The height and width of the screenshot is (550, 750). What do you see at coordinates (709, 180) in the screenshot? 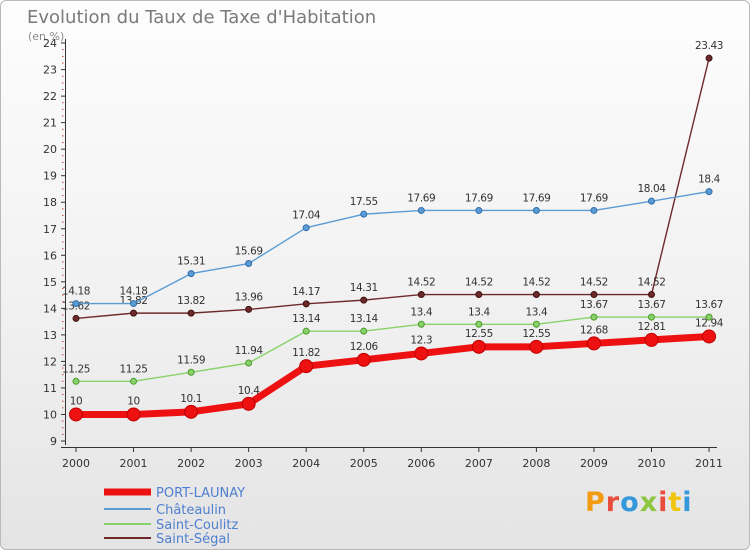
I see `data-label: 18.4` at bounding box center [709, 180].